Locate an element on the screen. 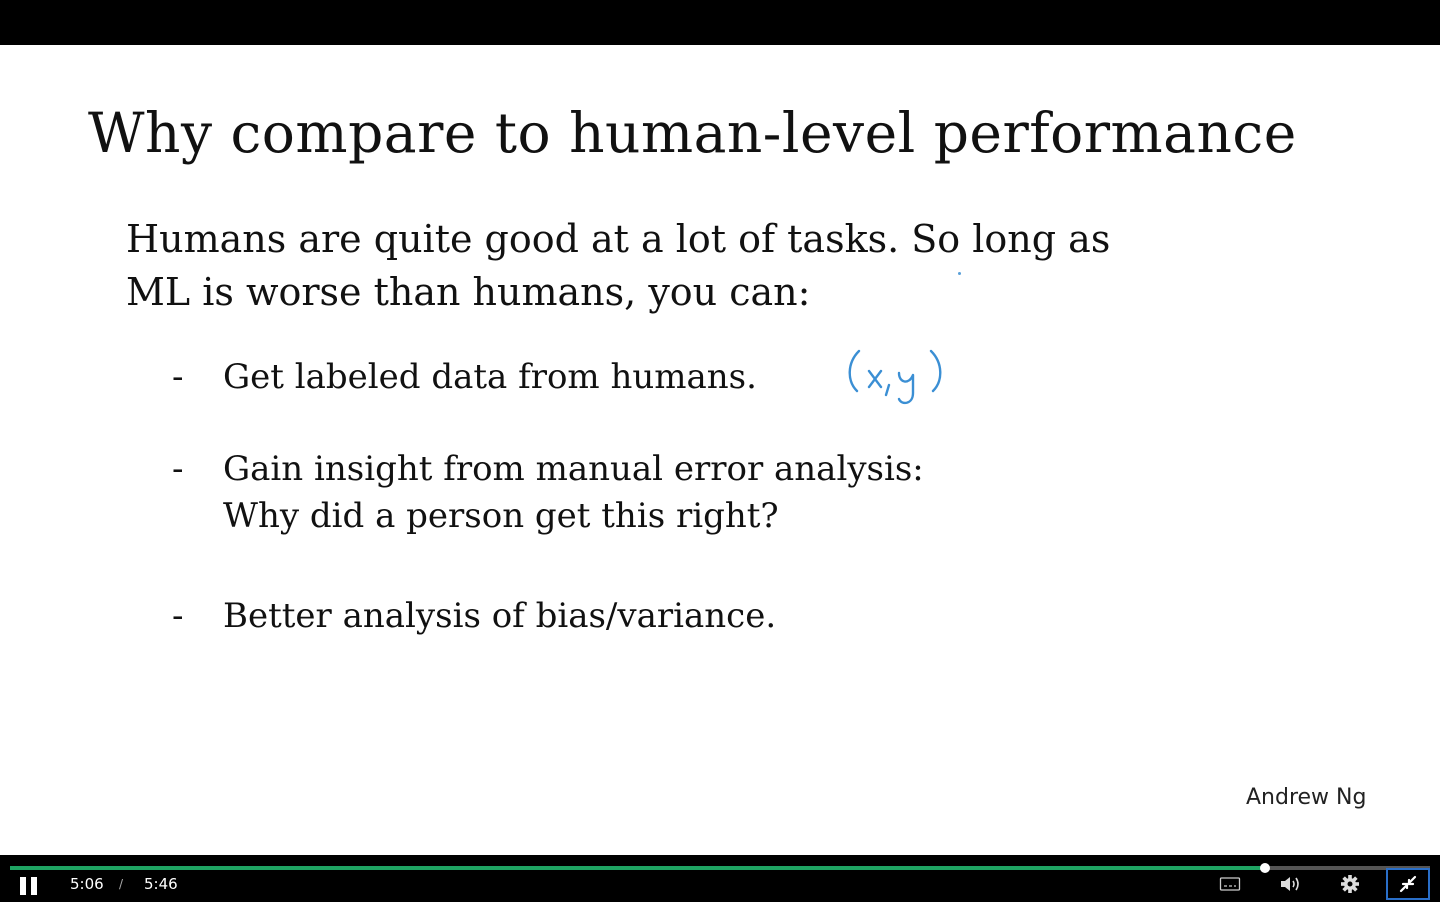  bullet-text: Get labeled data from humans. is located at coordinates (490, 377).